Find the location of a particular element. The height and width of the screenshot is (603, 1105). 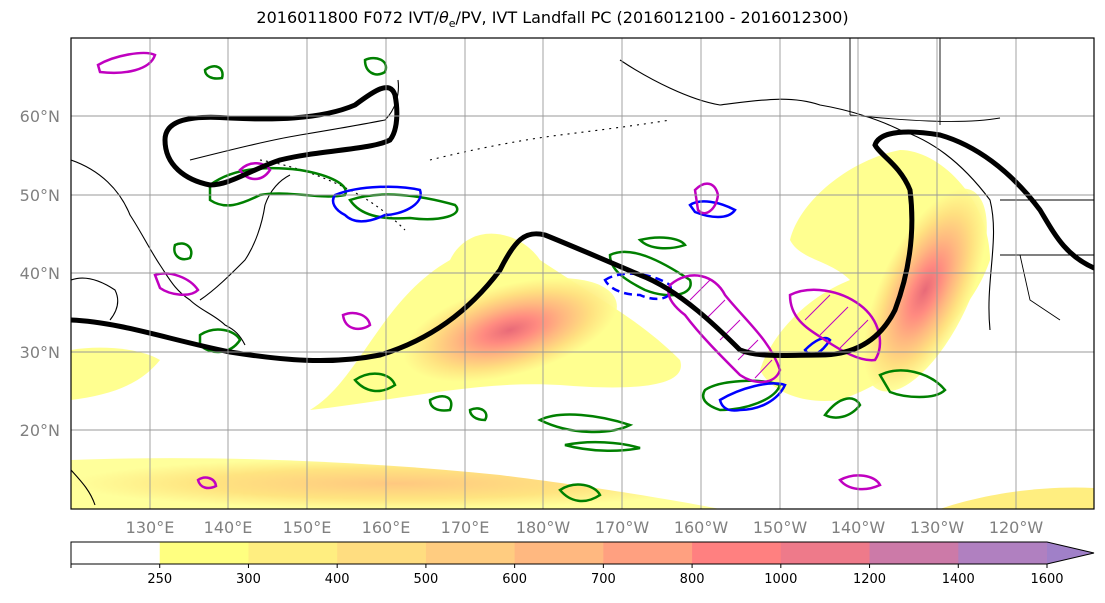

coast-korea is located at coordinates (95, 299).